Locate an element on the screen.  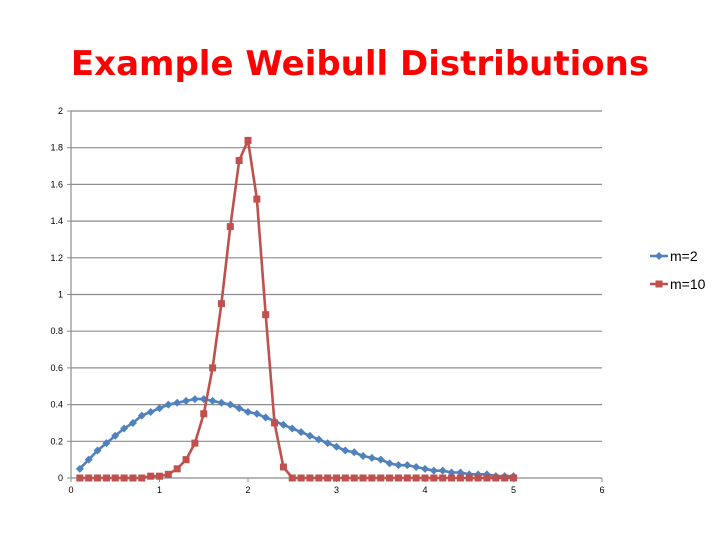
legend-marker-square is located at coordinates (659, 284).